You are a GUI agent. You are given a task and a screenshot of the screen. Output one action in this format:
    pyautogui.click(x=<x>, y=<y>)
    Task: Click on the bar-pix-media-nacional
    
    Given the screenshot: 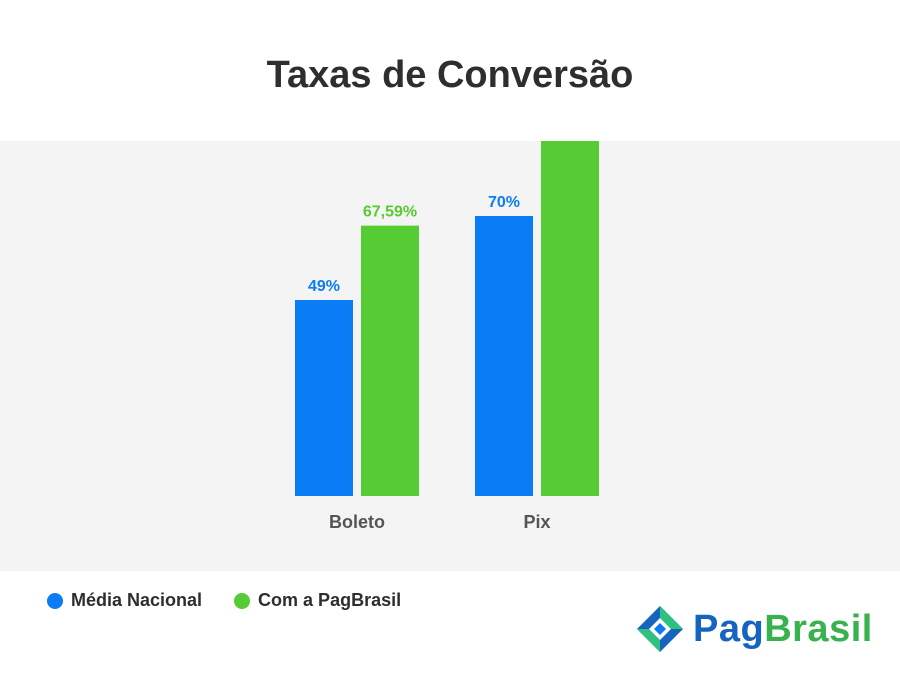 What is the action you would take?
    pyautogui.click(x=504, y=356)
    